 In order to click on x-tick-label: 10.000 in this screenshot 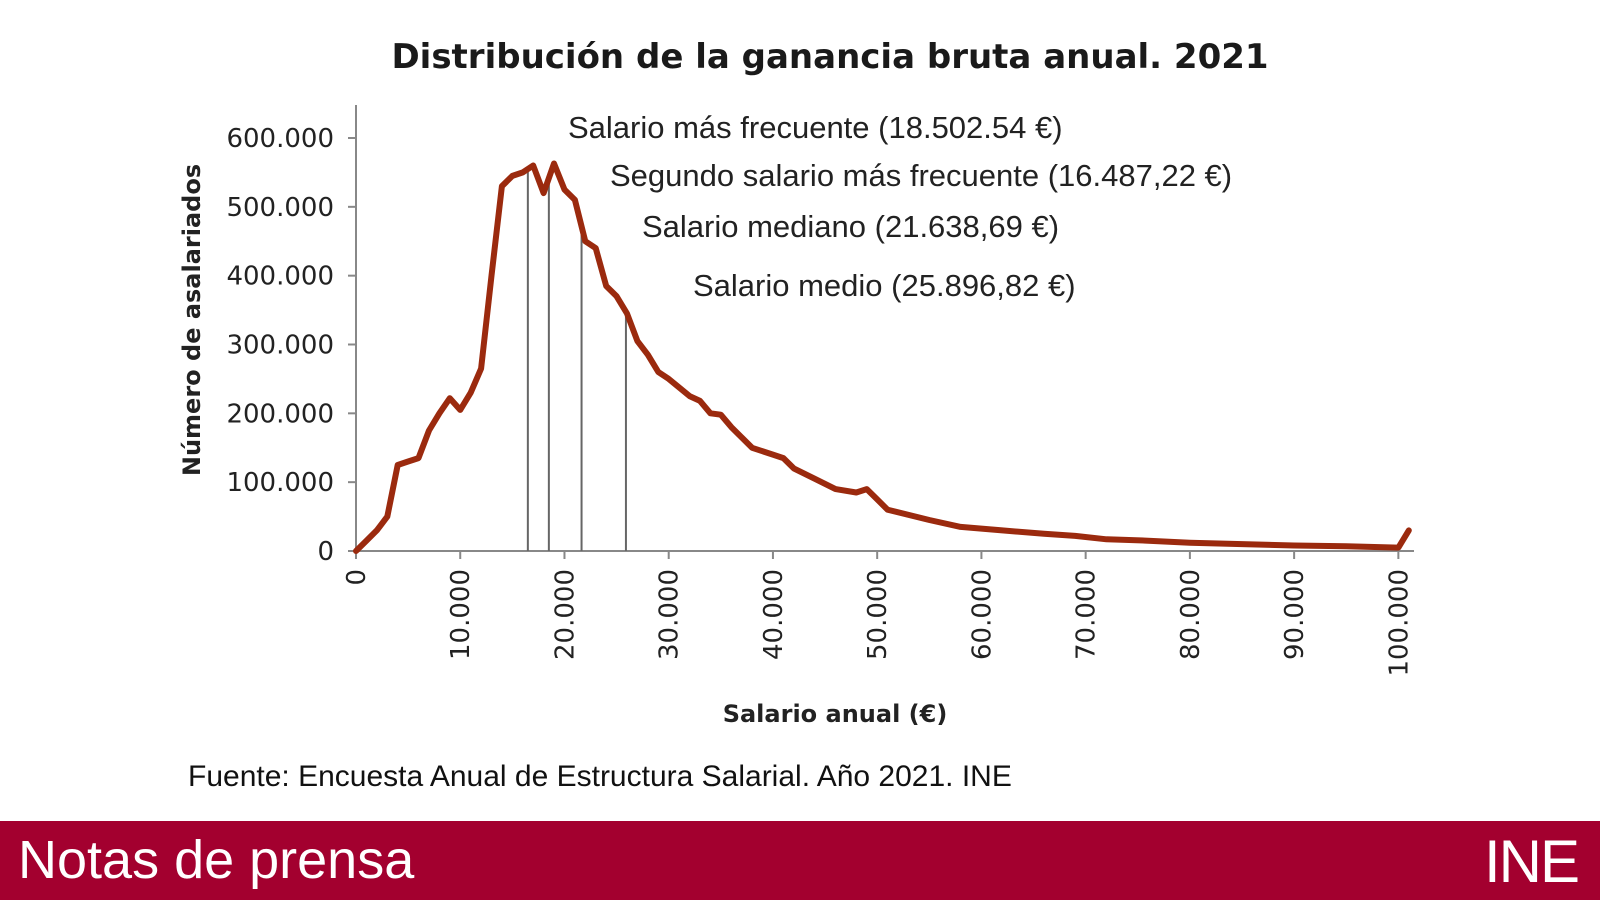, I will do `click(461, 614)`.